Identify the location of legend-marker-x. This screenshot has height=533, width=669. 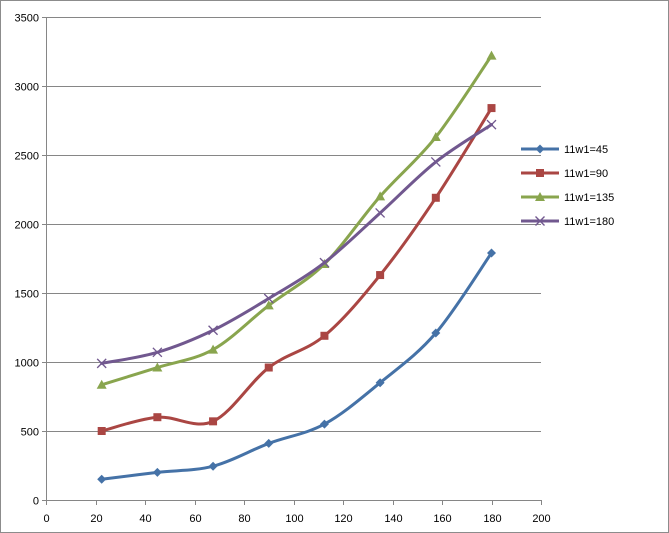
(540, 221).